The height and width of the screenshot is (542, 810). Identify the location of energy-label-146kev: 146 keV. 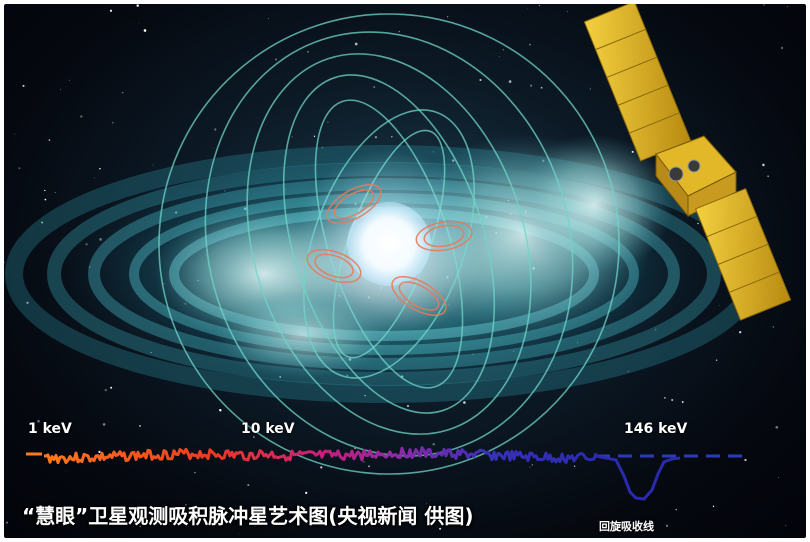
(656, 429).